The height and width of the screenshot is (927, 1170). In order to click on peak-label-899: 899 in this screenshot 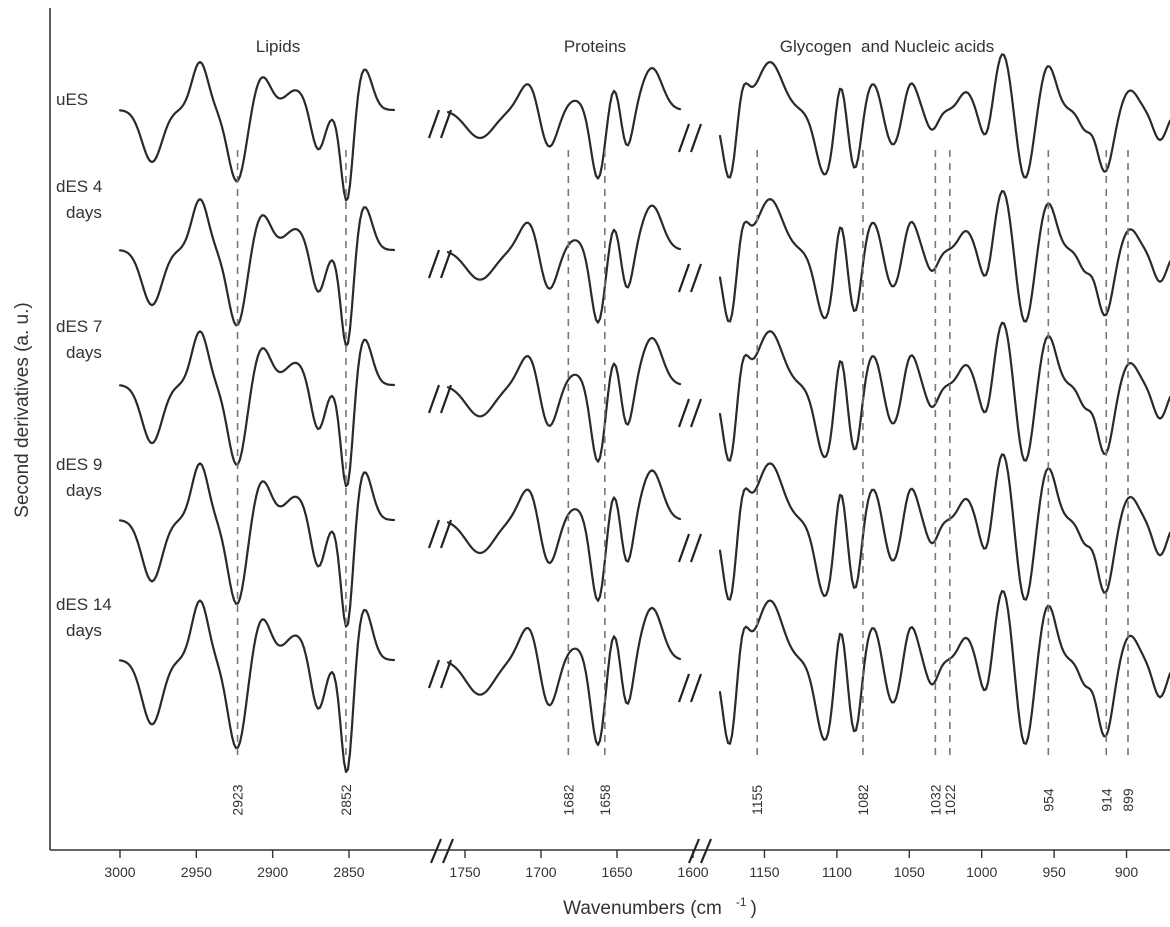, I will do `click(1128, 800)`.